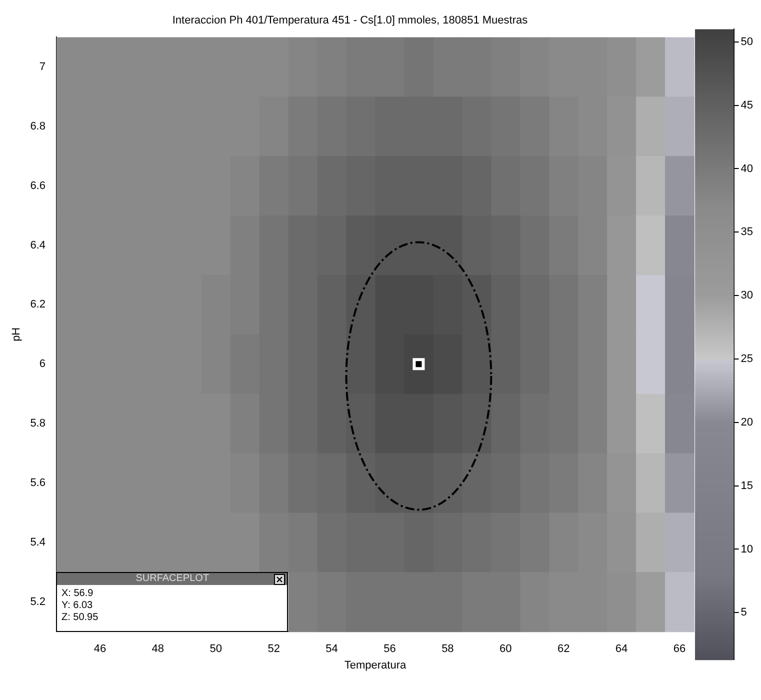 The width and height of the screenshot is (761, 700). Describe the element at coordinates (38, 424) in the screenshot. I see `y-tick-label: 5.8` at that location.